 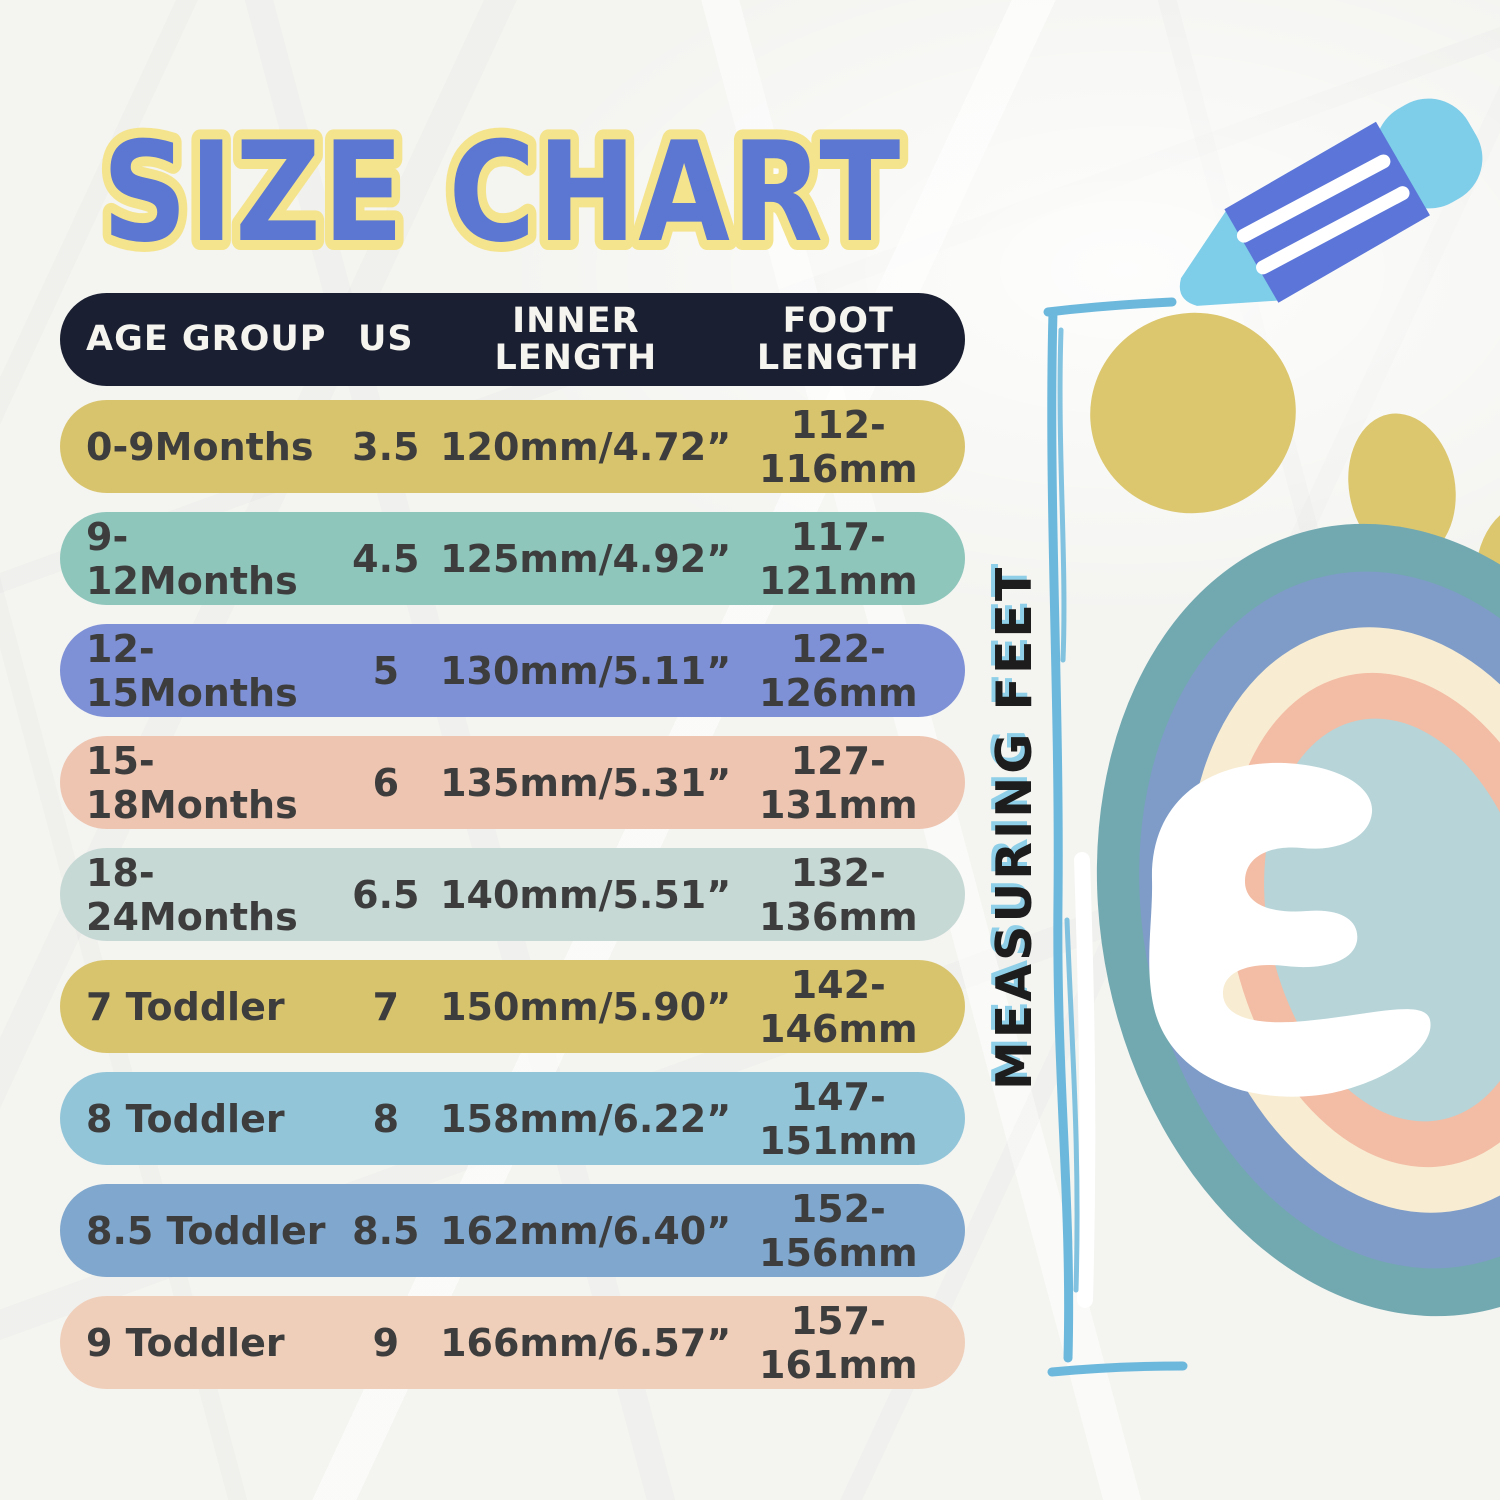 I want to click on measuring-line-top-tick, so click(x=1110, y=307).